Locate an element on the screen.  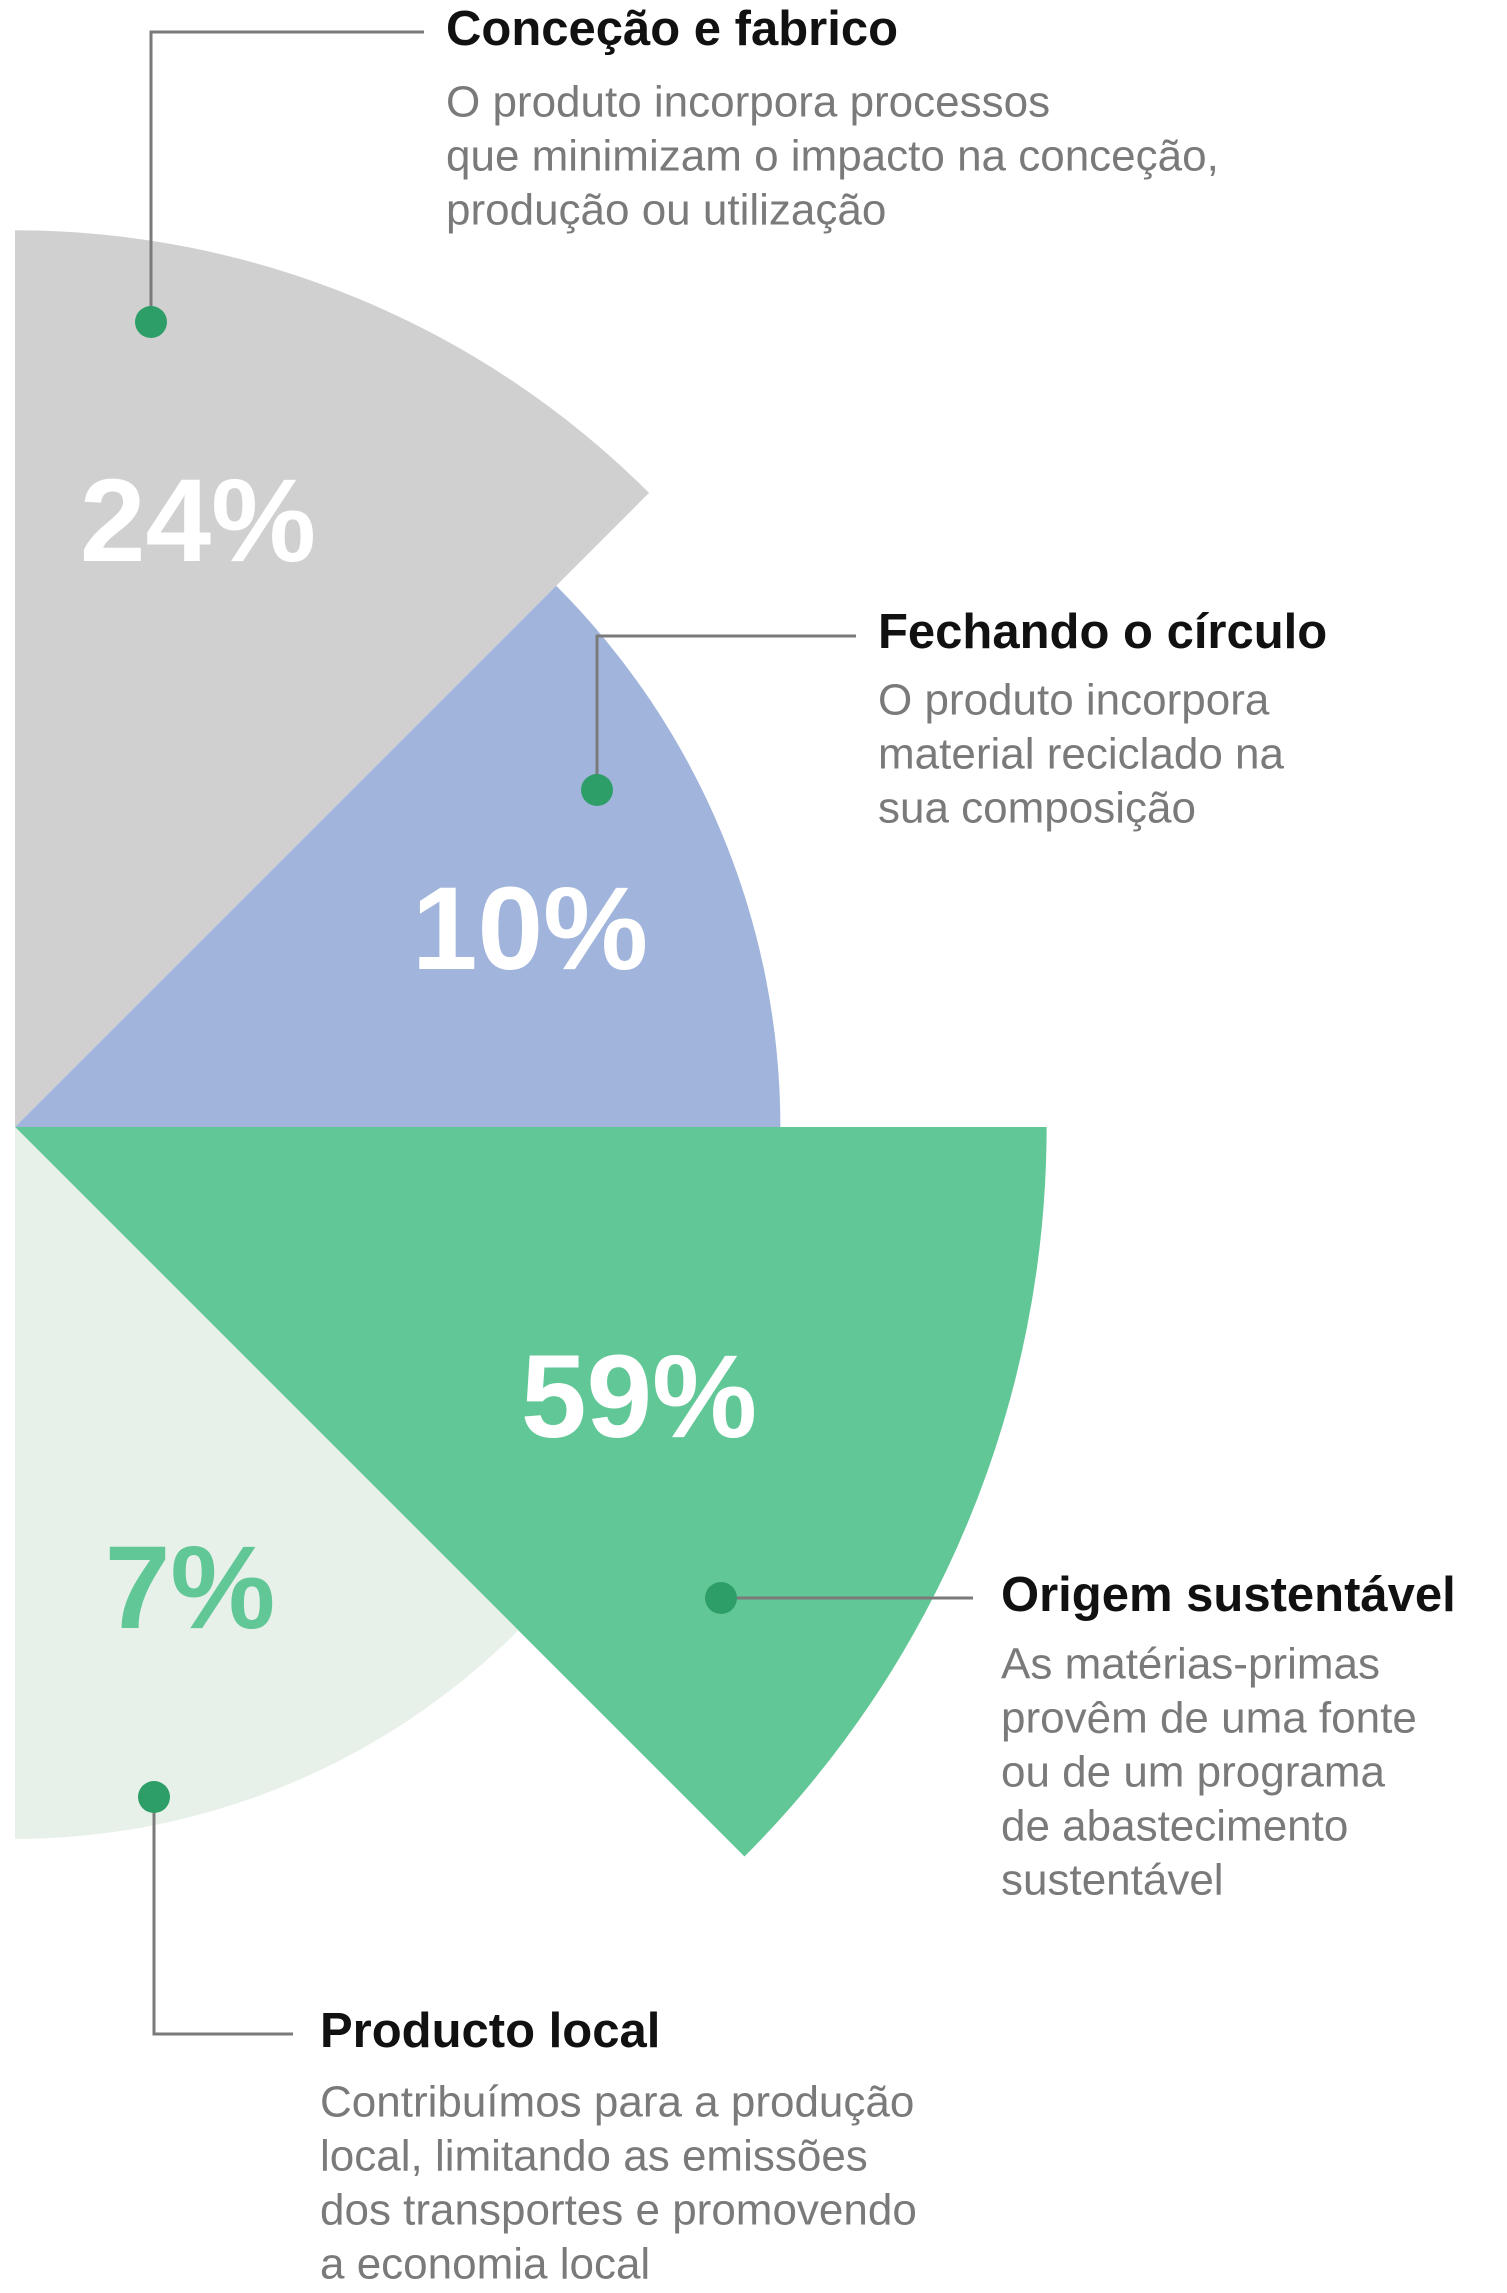
category-title: Origem sustentável is located at coordinates (1228, 1595).